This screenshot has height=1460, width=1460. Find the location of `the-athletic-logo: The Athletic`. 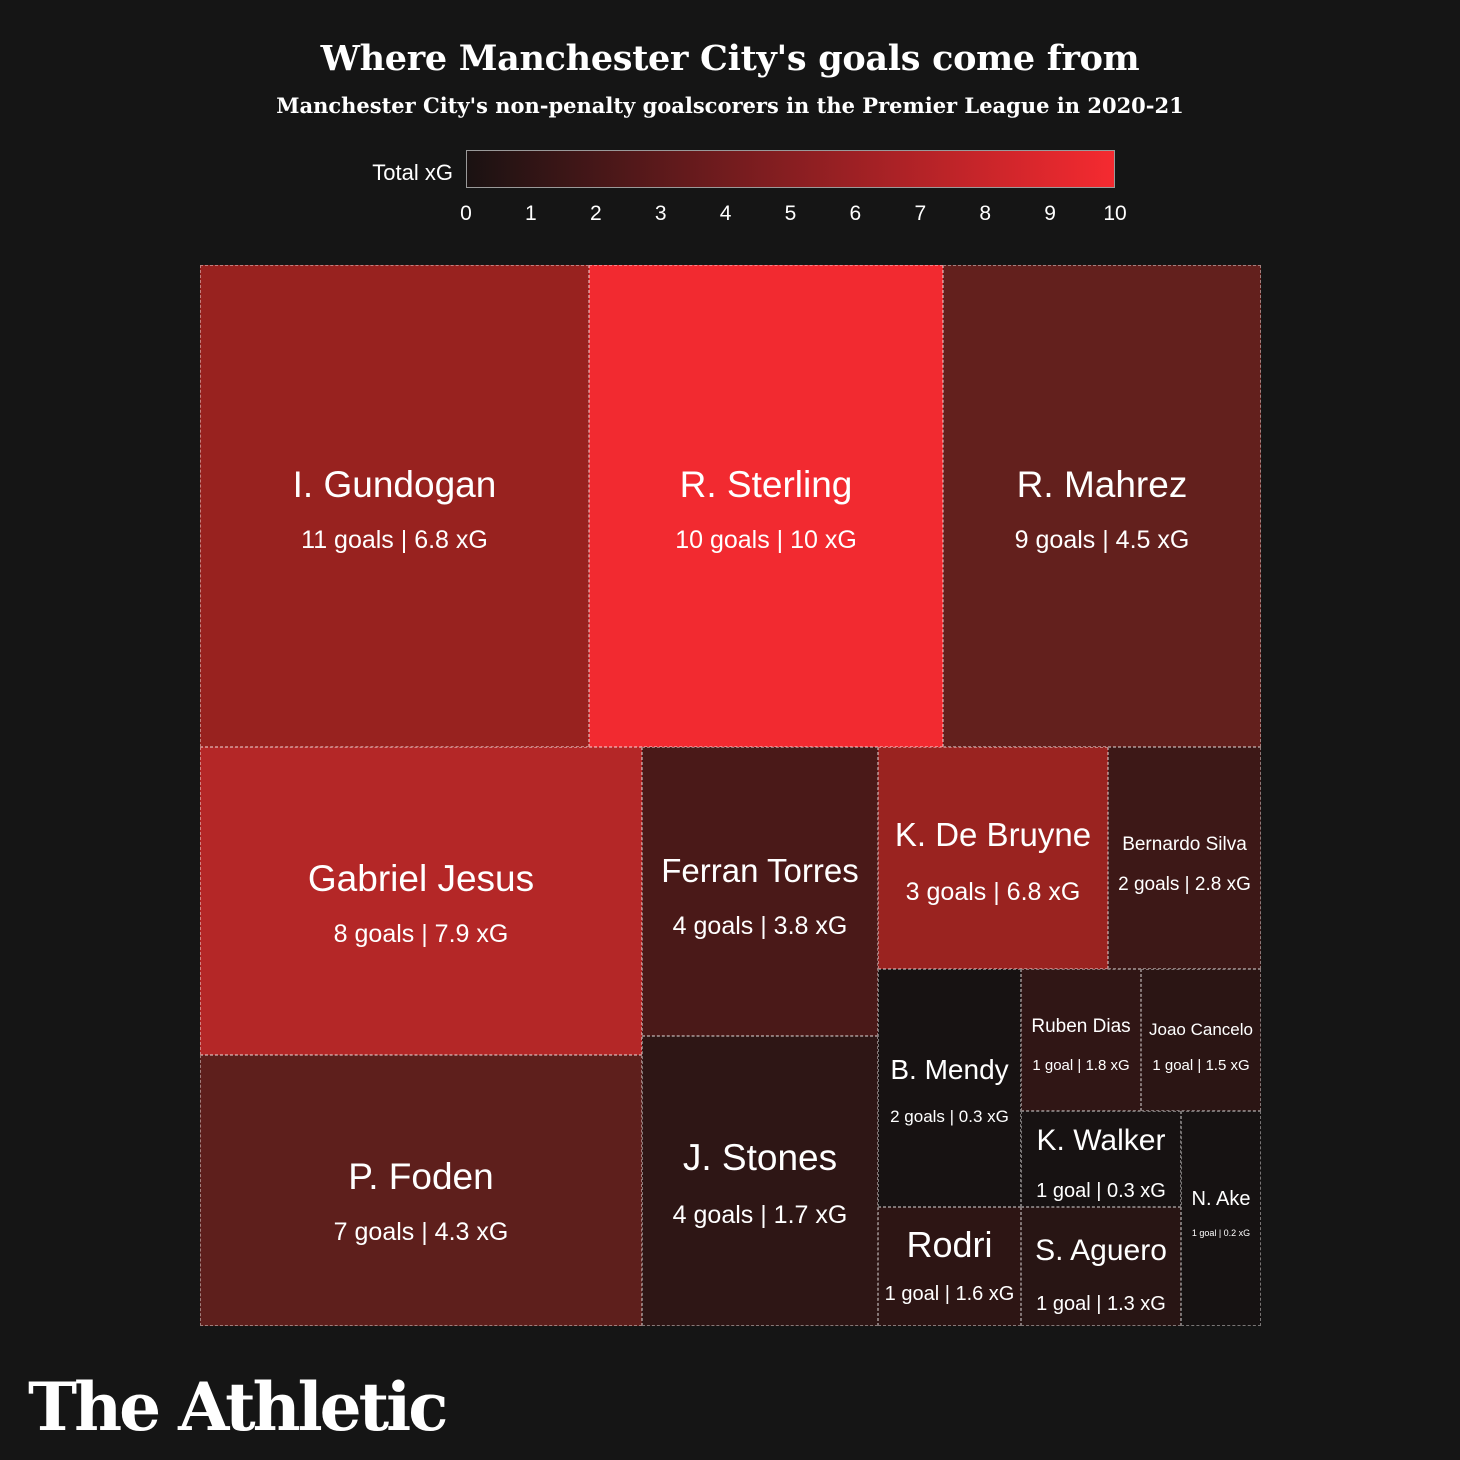

the-athletic-logo: The Athletic is located at coordinates (238, 1407).